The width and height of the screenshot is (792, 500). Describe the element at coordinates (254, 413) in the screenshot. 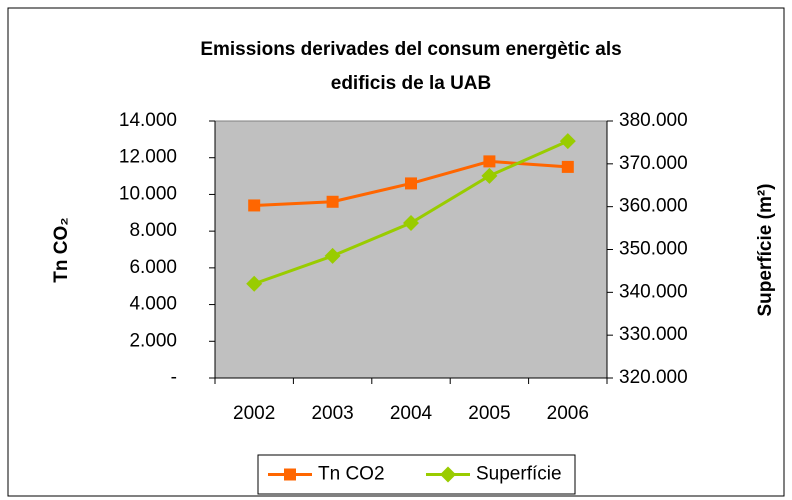

I see `x-tick-label: 2002` at that location.